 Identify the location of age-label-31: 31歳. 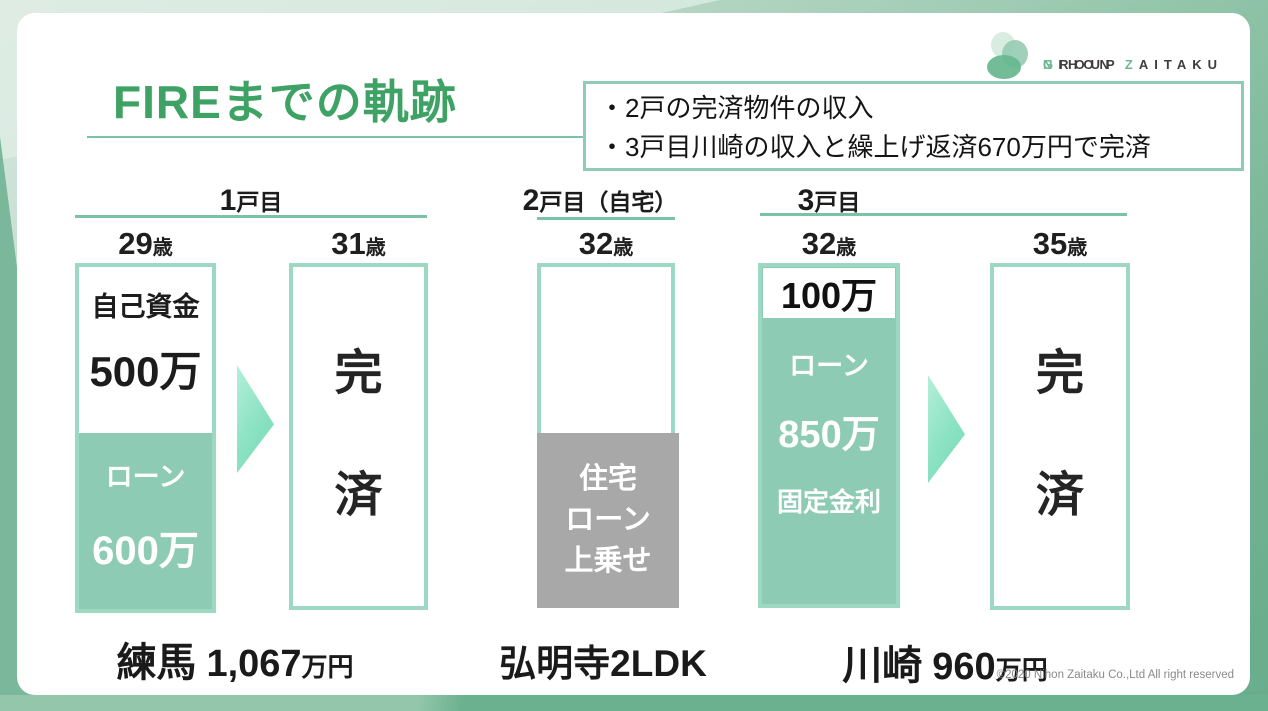
(358, 243).